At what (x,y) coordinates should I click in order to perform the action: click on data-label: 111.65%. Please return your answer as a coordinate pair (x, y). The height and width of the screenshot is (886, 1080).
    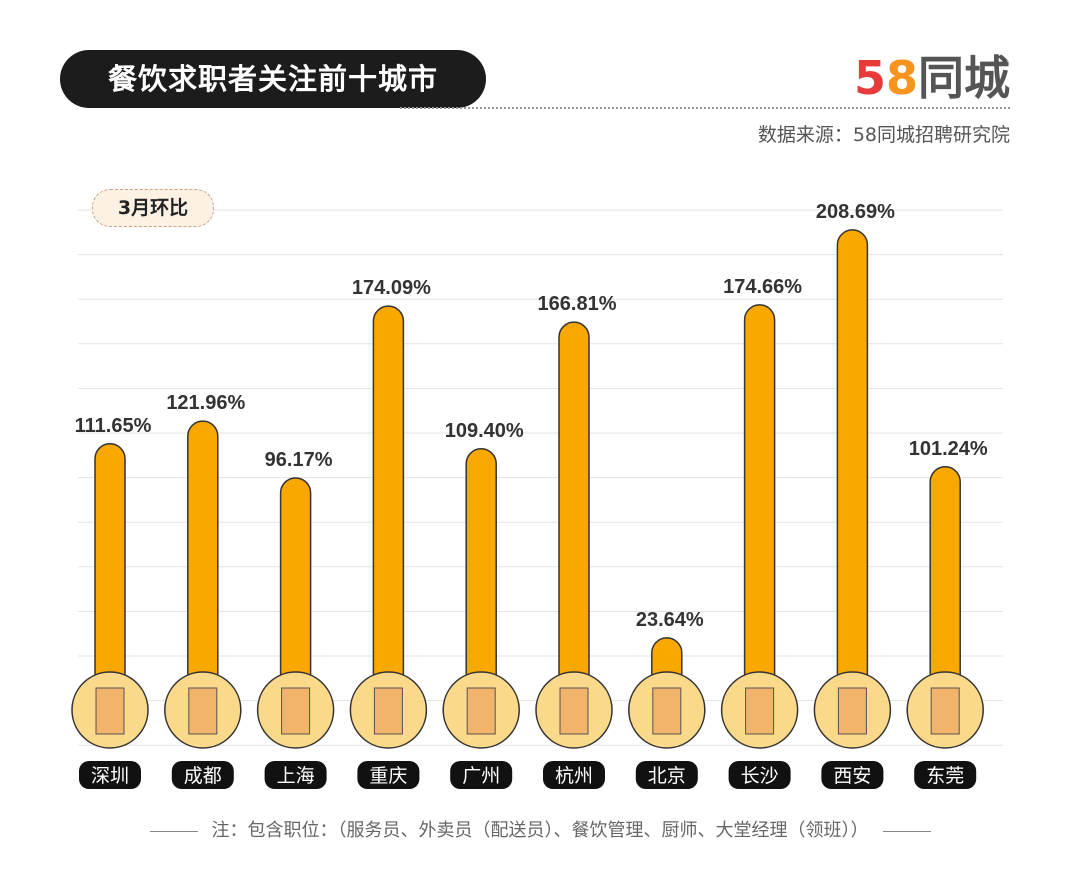
    Looking at the image, I should click on (113, 426).